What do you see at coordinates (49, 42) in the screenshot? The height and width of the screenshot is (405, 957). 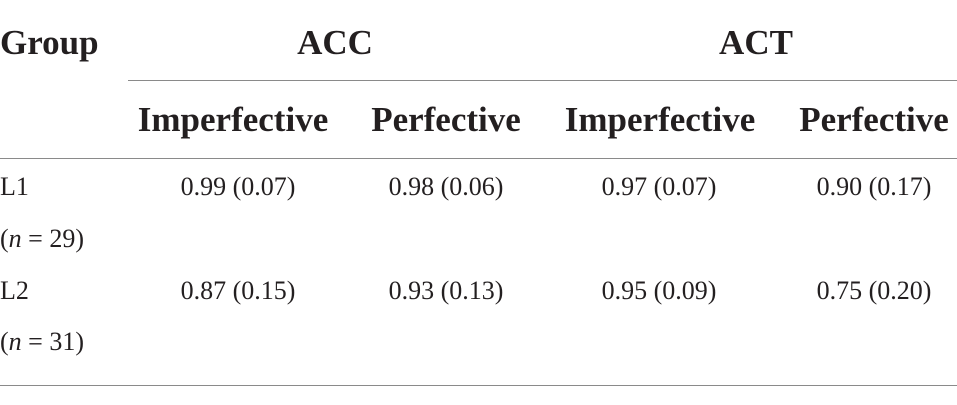 I see `group-column-header: Group` at bounding box center [49, 42].